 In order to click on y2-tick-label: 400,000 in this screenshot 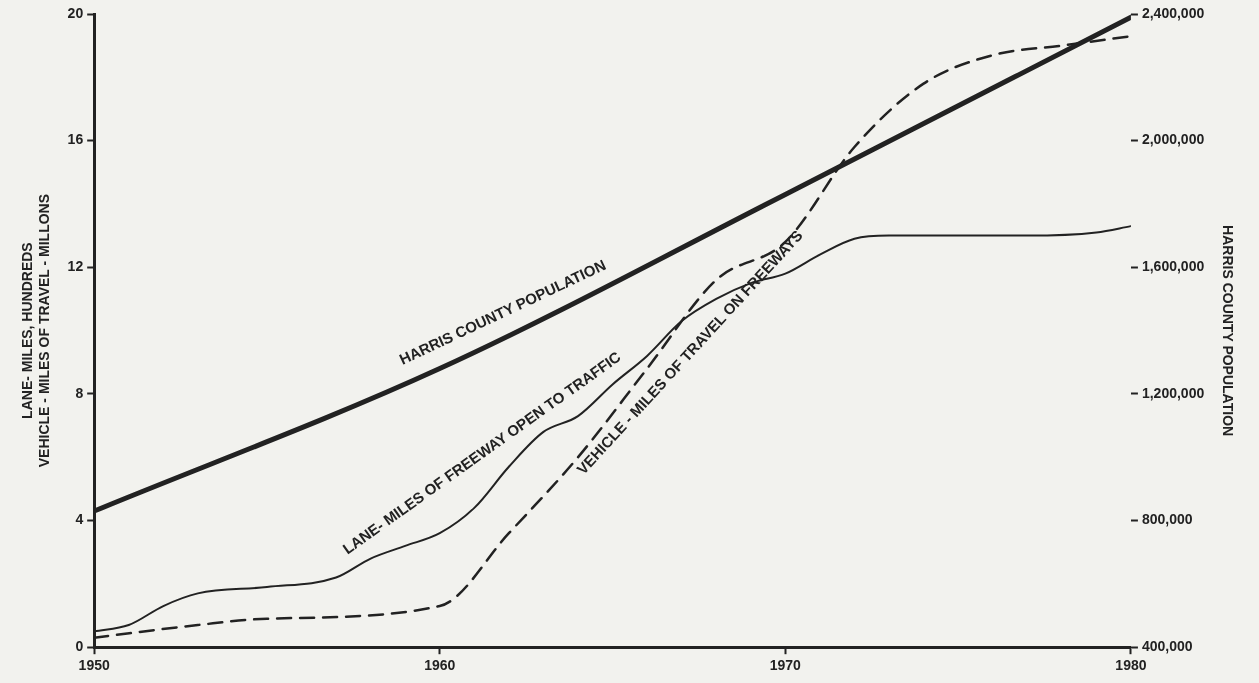, I will do `click(1167, 646)`.